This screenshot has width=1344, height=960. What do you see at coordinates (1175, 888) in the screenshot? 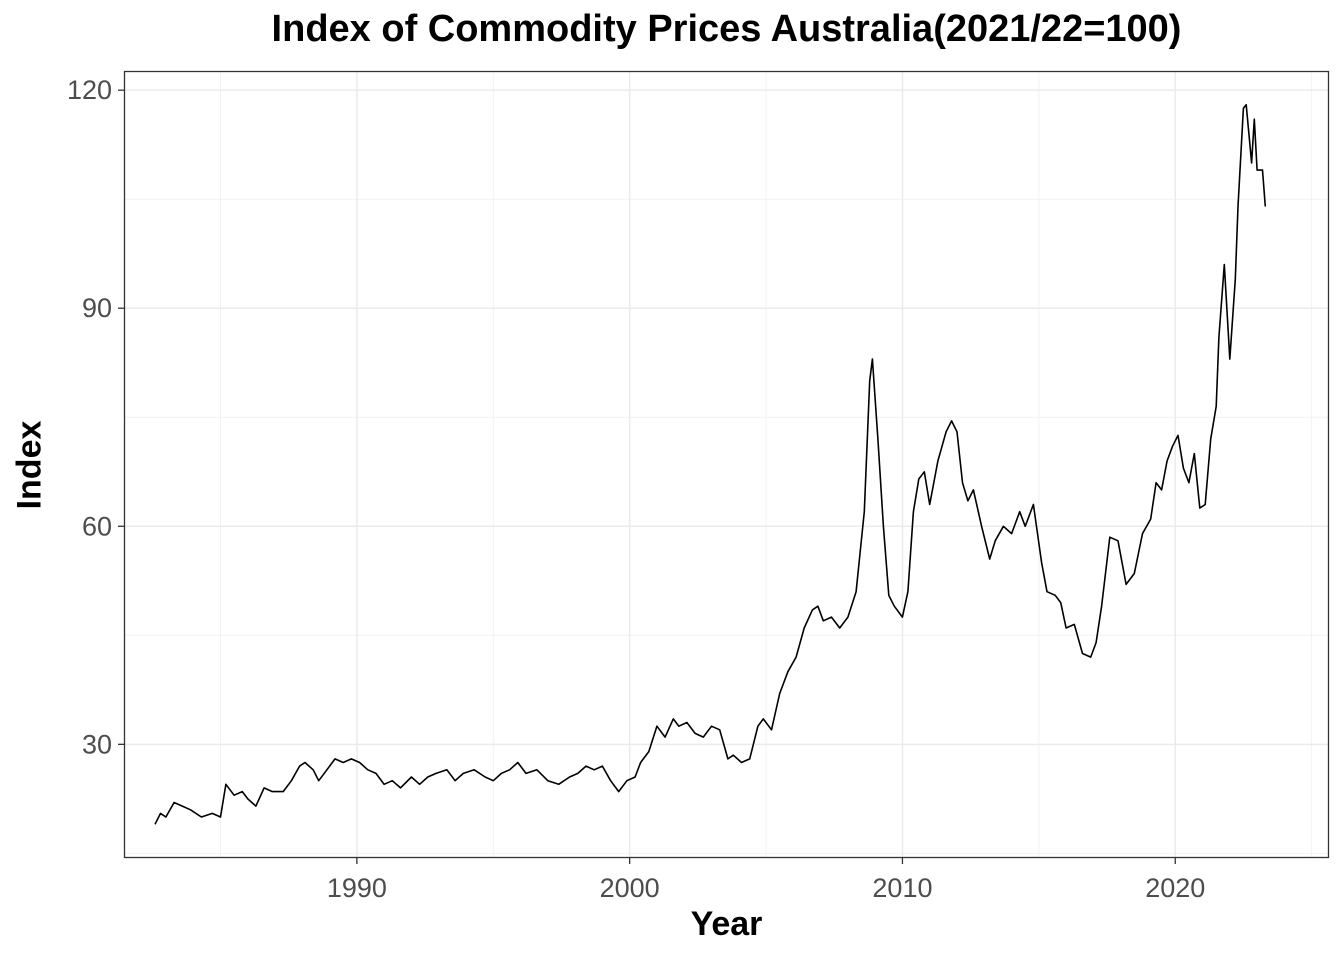
I see `x-tick-label: 2020` at bounding box center [1175, 888].